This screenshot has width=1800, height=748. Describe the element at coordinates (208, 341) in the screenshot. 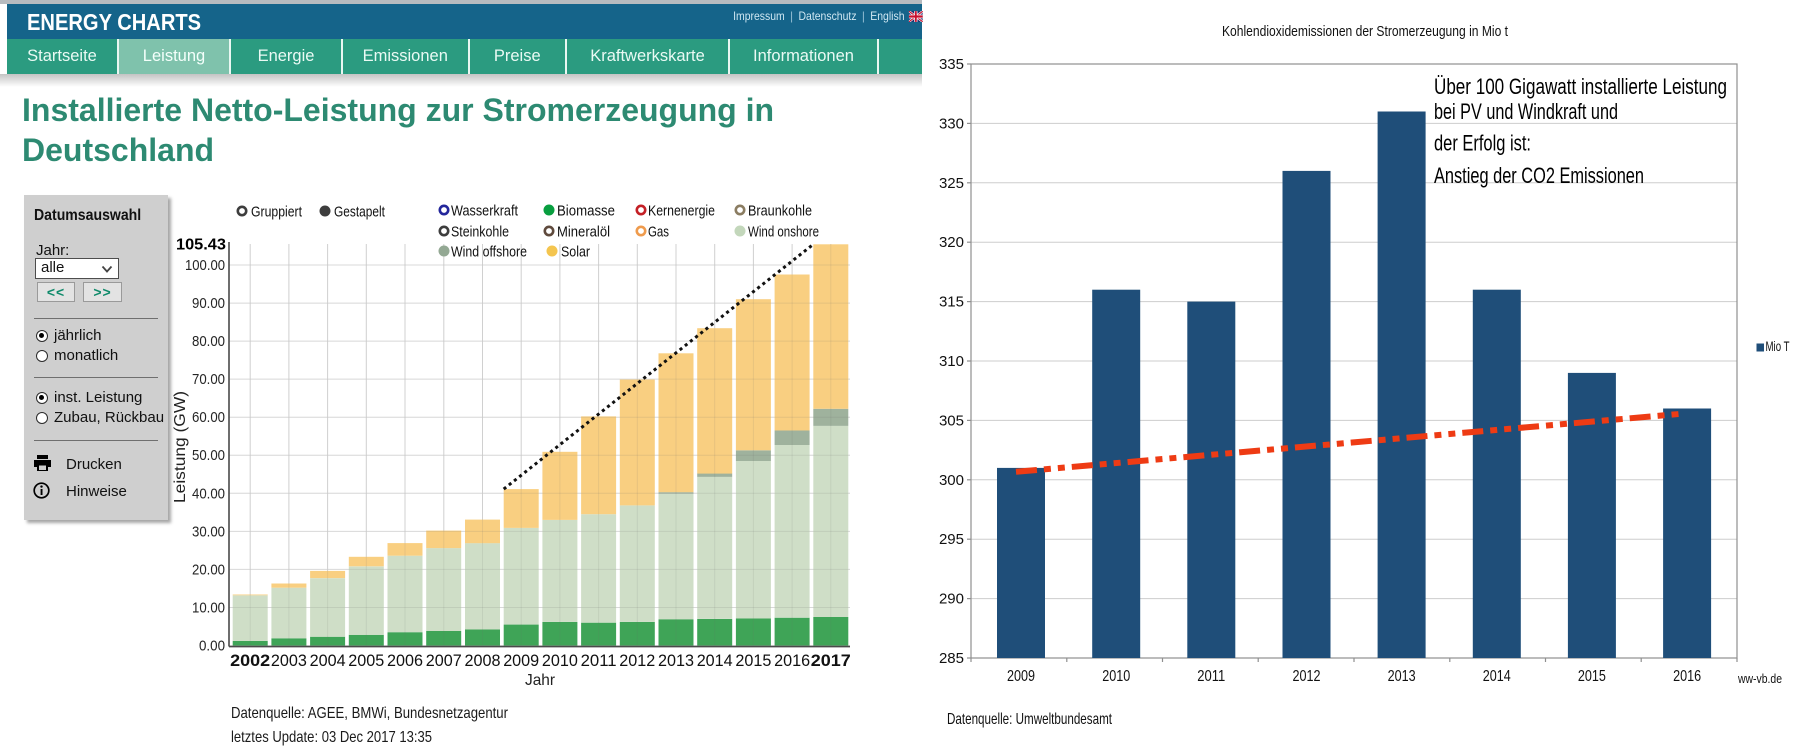

I see `svg-text: 80.00` at that location.